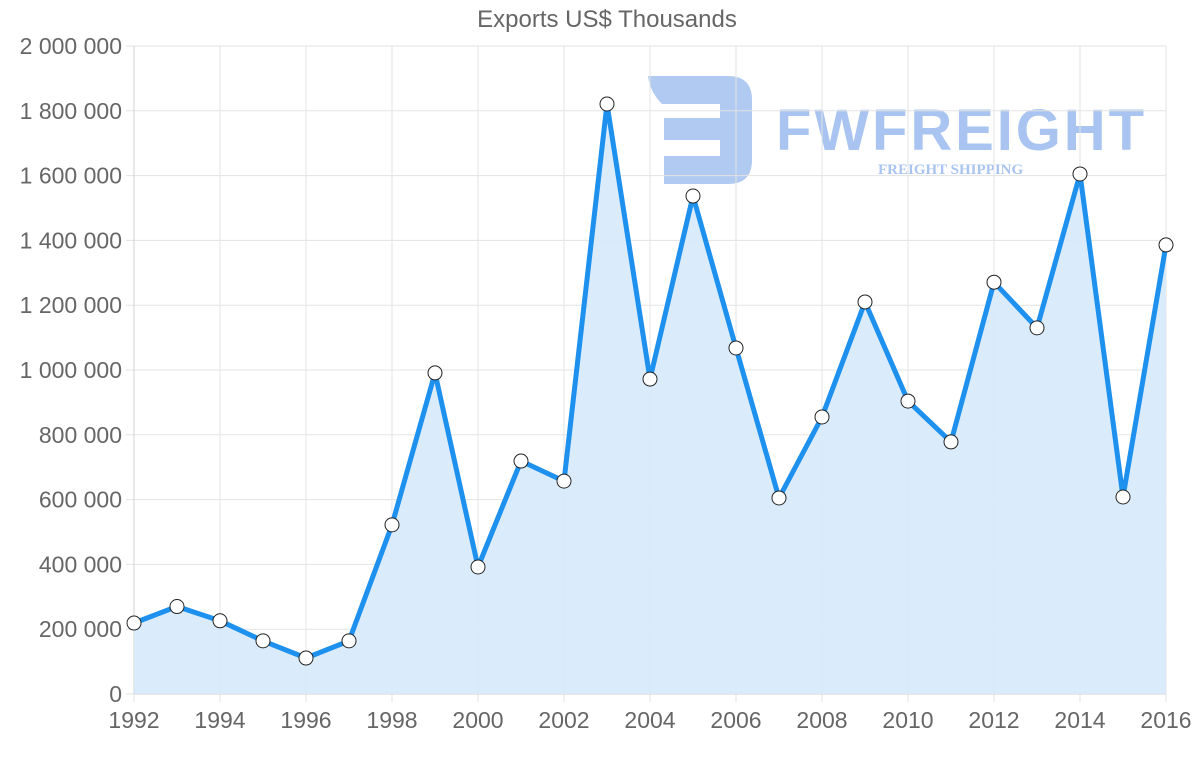  What do you see at coordinates (993, 720) in the screenshot?
I see `x-tick-label: 2012` at bounding box center [993, 720].